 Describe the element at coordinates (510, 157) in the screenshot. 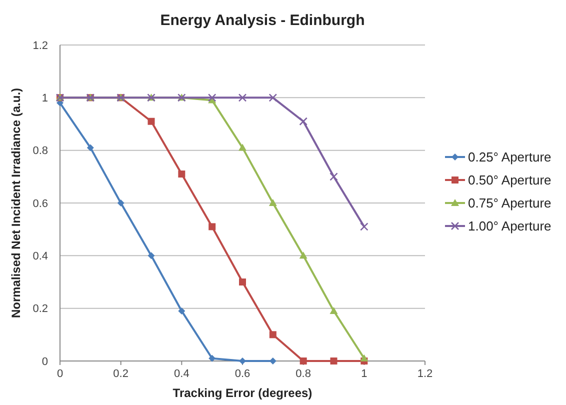

I see `legend-label: 0.25° Aperture` at that location.